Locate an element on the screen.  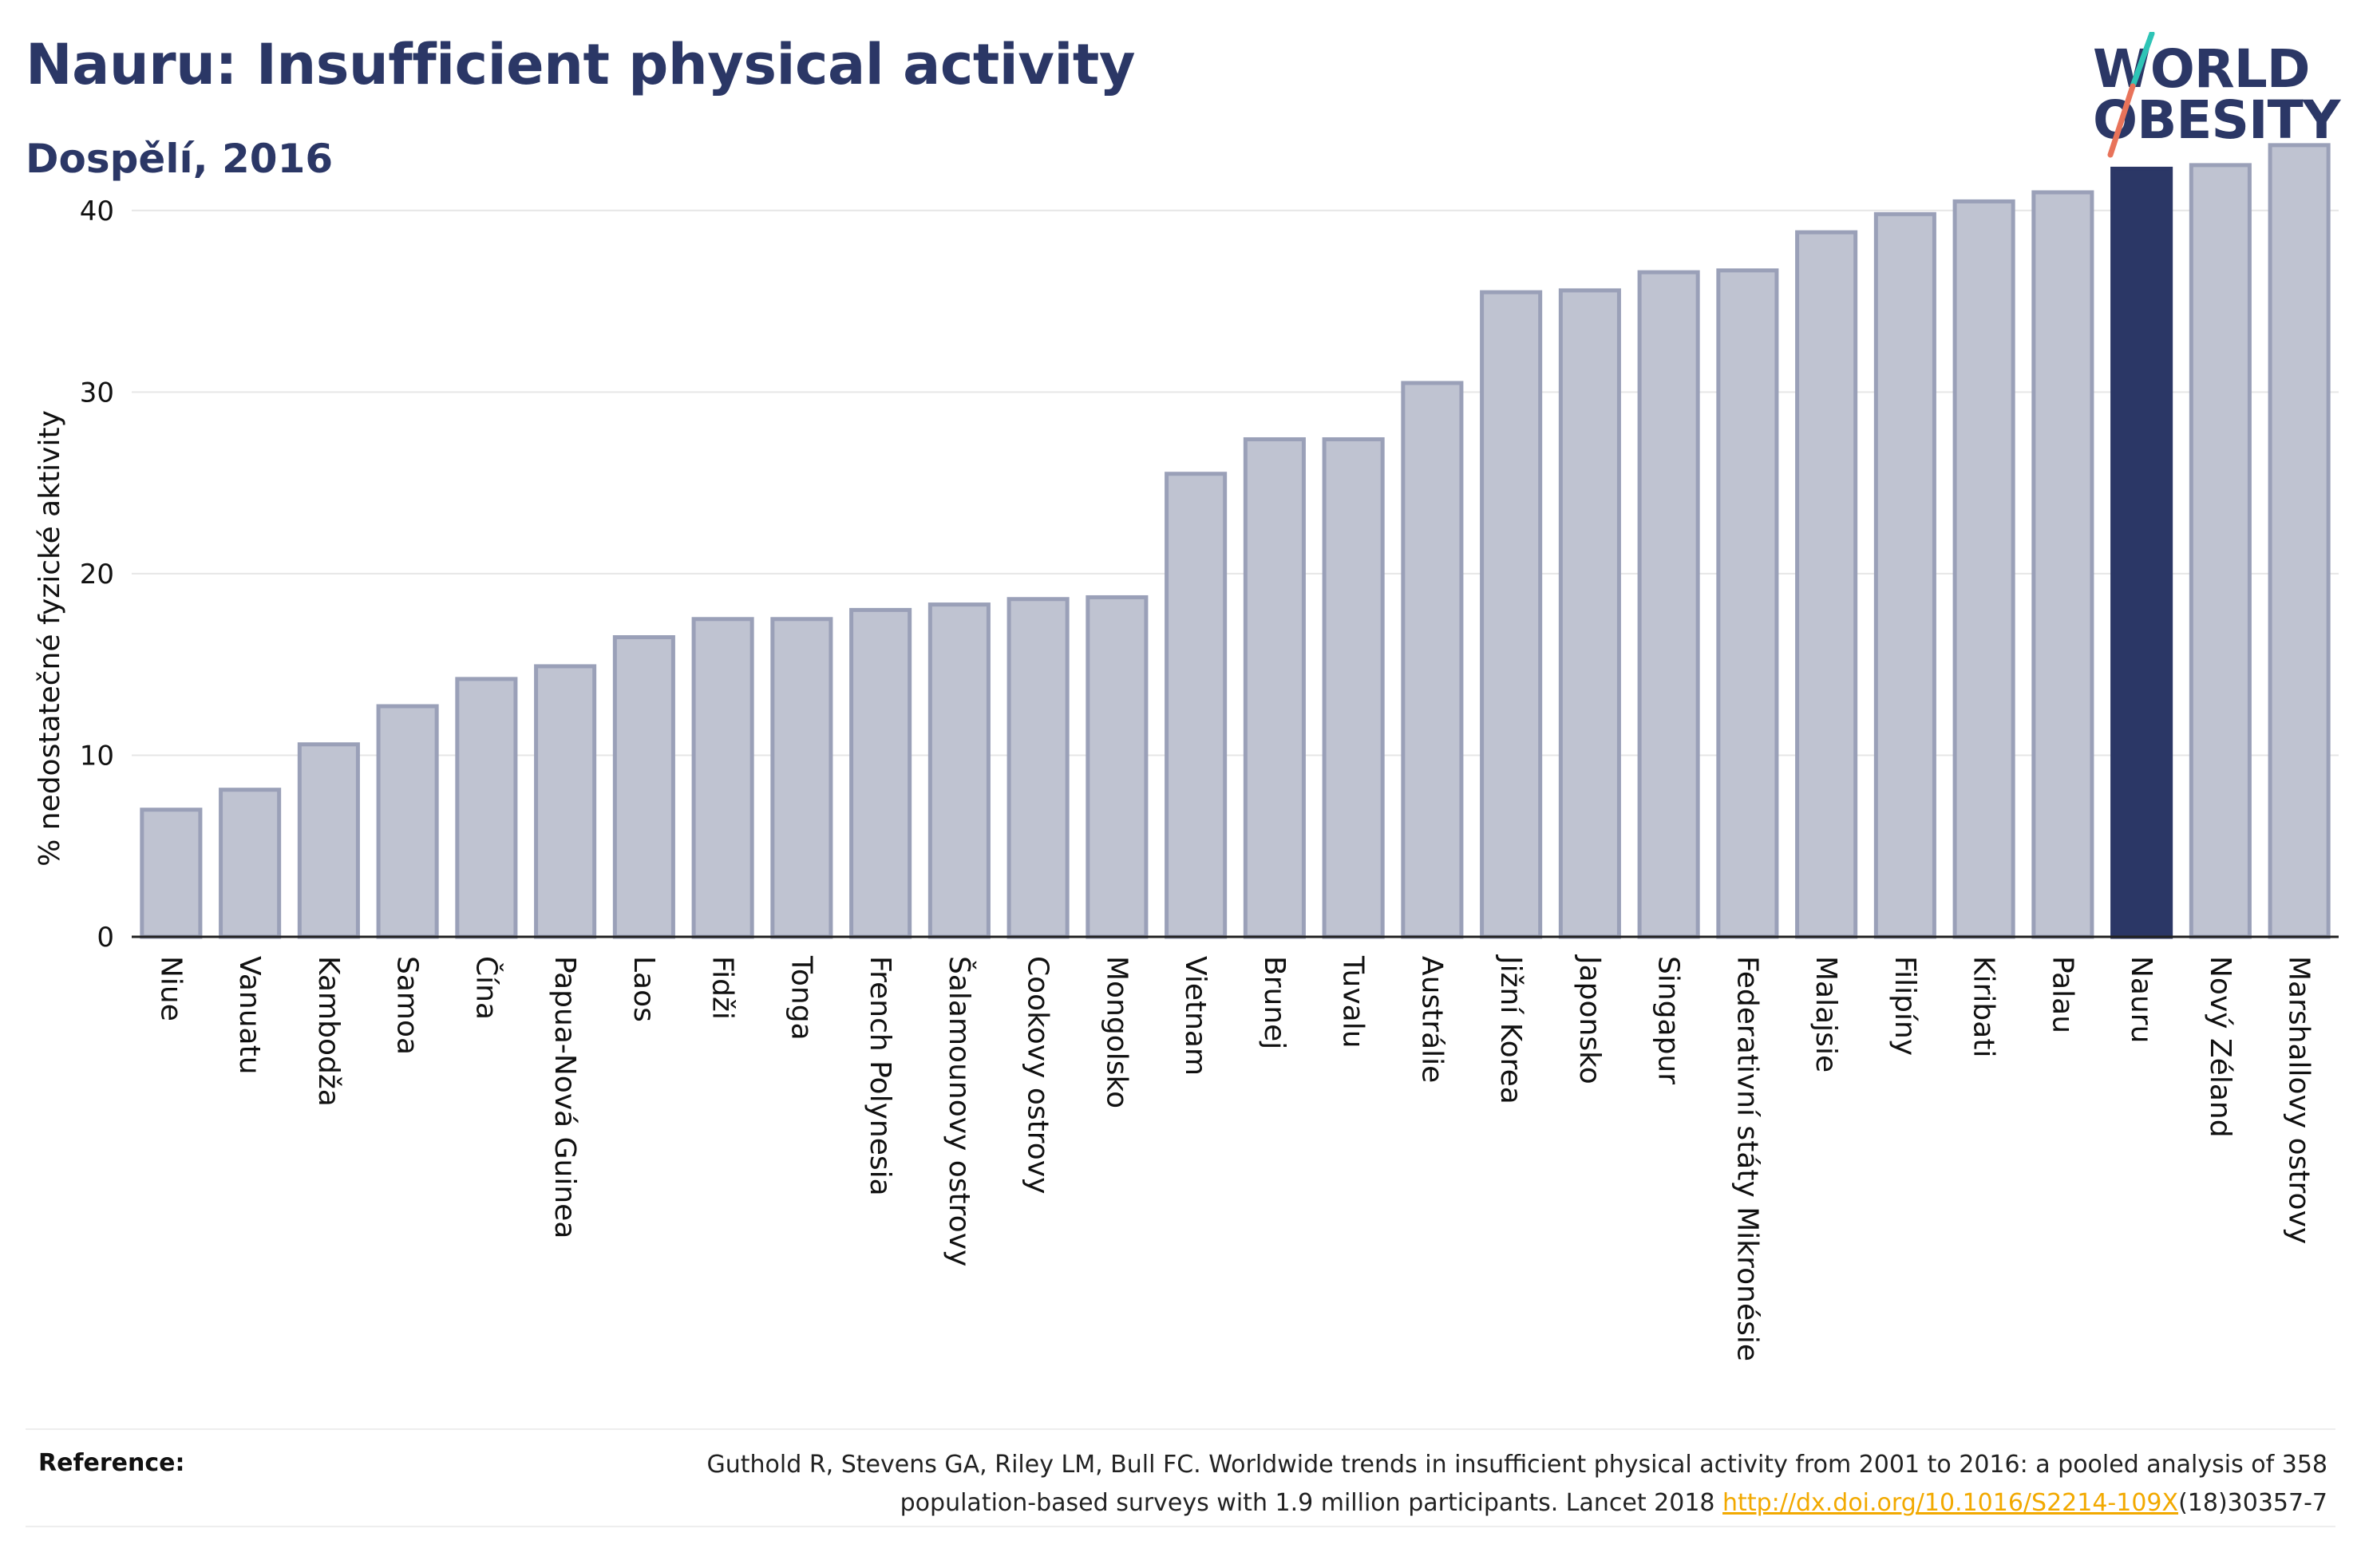
y-tick-label: 30 is located at coordinates (97, 393).